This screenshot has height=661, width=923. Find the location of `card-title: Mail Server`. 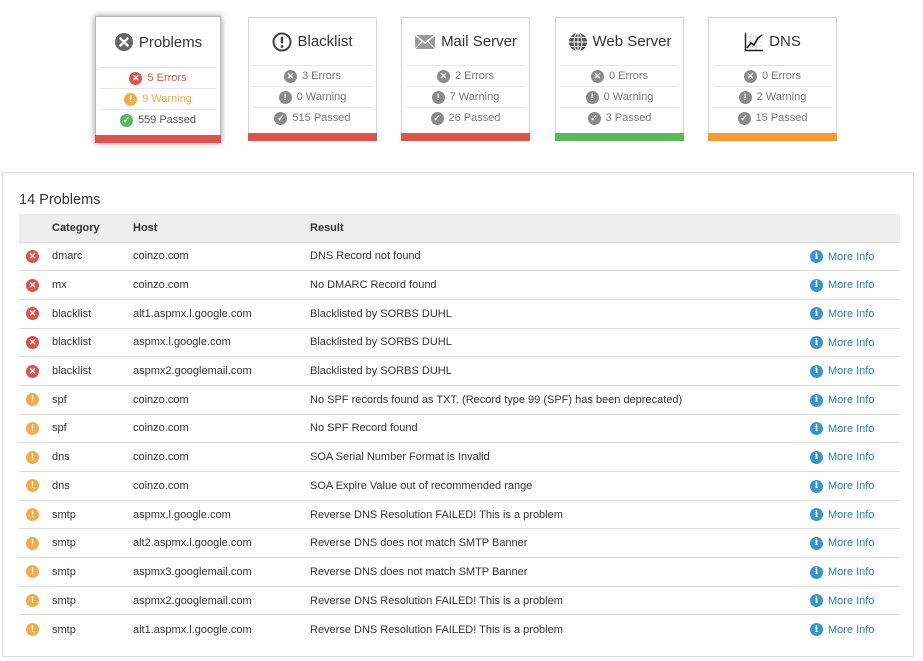

card-title: Mail Server is located at coordinates (479, 41).